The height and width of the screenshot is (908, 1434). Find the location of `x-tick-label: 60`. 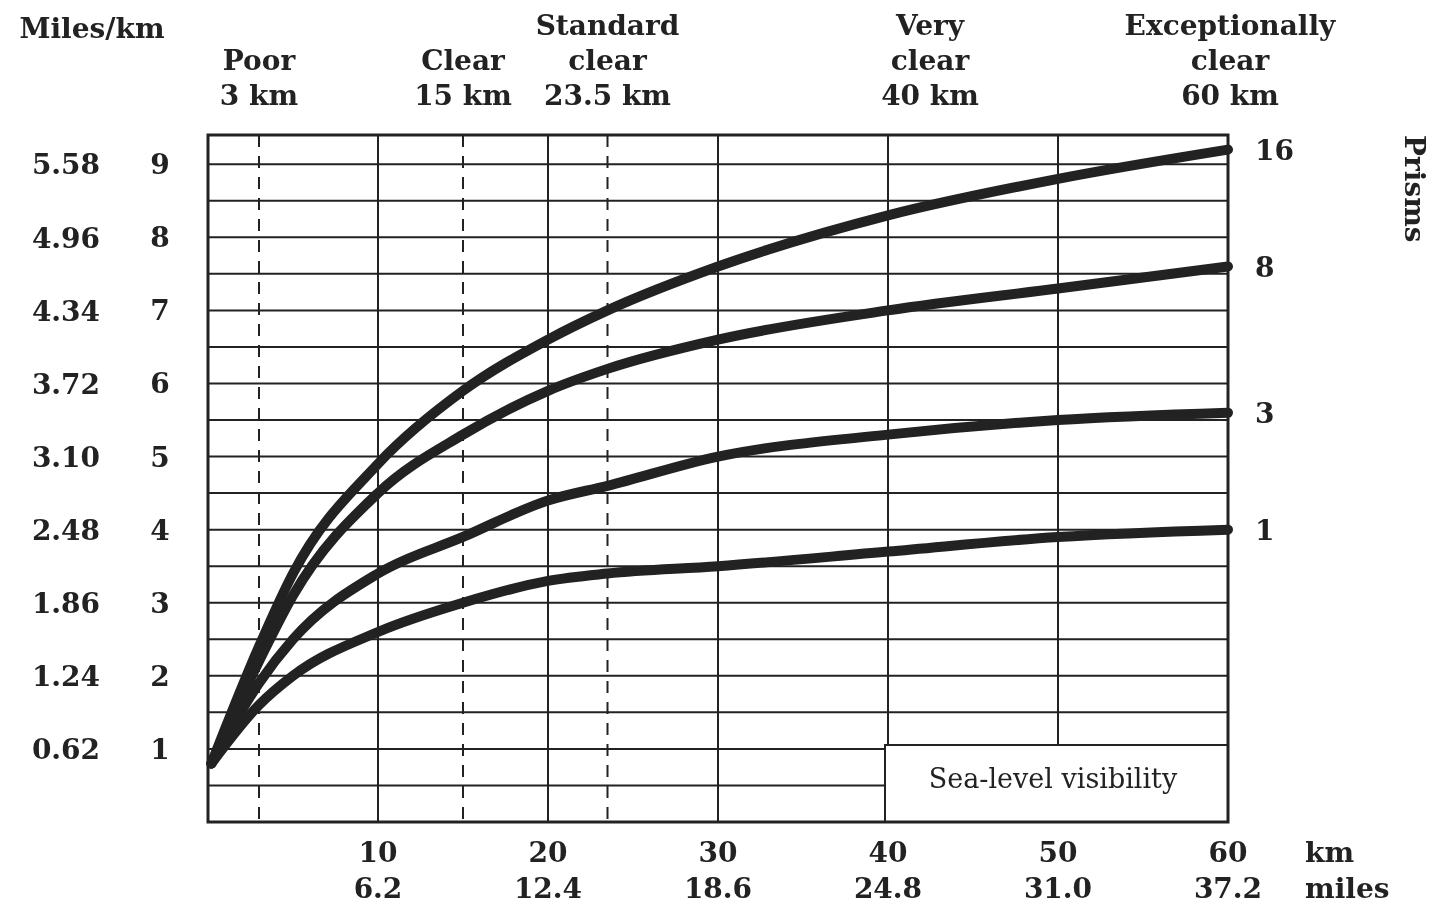

x-tick-label: 60 is located at coordinates (1228, 852).